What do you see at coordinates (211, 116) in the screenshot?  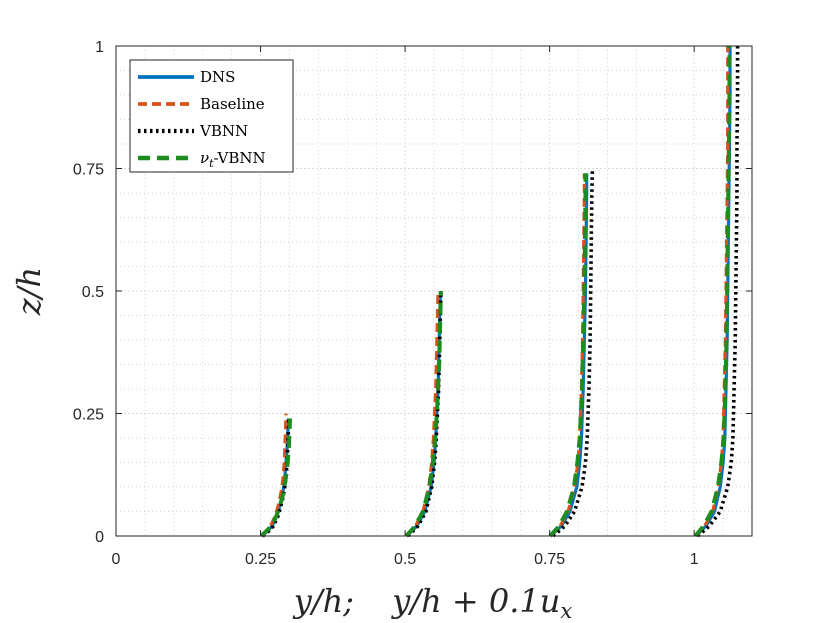 I see `legend: DNS Baseline VBNN νt-VBNN` at bounding box center [211, 116].